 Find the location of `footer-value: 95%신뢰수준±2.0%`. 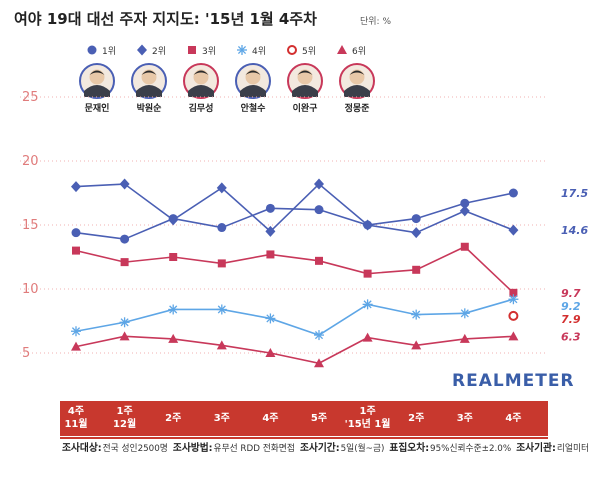

footer-value: 95%신뢰수준±2.0% is located at coordinates (470, 448).